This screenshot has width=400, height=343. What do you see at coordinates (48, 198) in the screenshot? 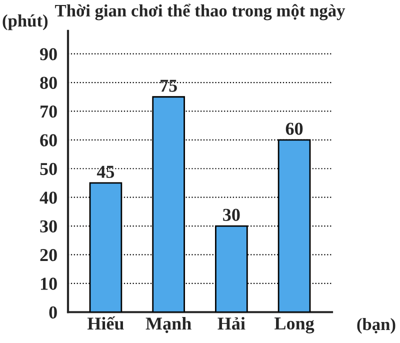
I see `y-tick-label: 40` at bounding box center [48, 198].